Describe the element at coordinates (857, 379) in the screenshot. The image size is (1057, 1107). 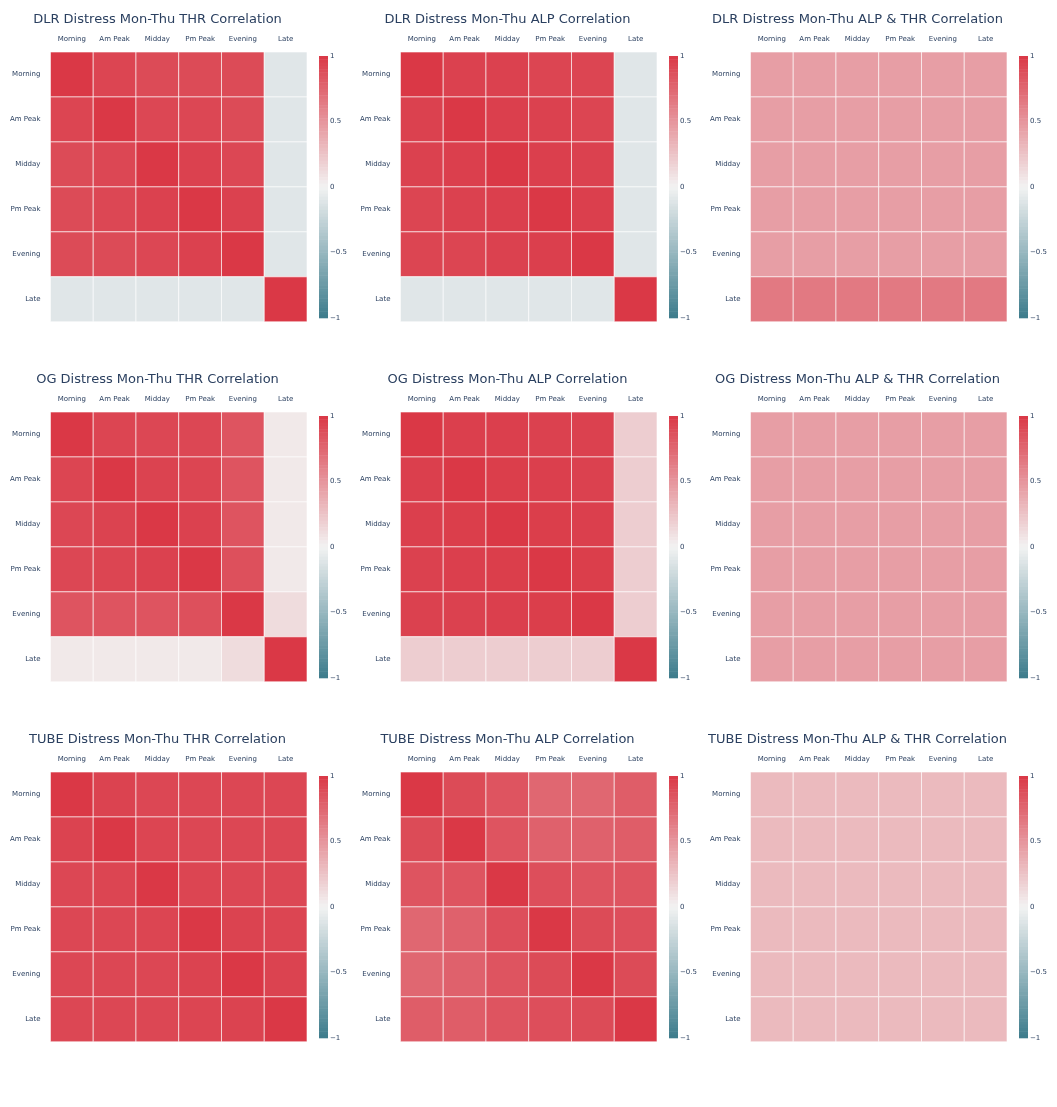
I see `chart-title: OG Distress Mon-Thu ALP & THR Correlation` at that location.